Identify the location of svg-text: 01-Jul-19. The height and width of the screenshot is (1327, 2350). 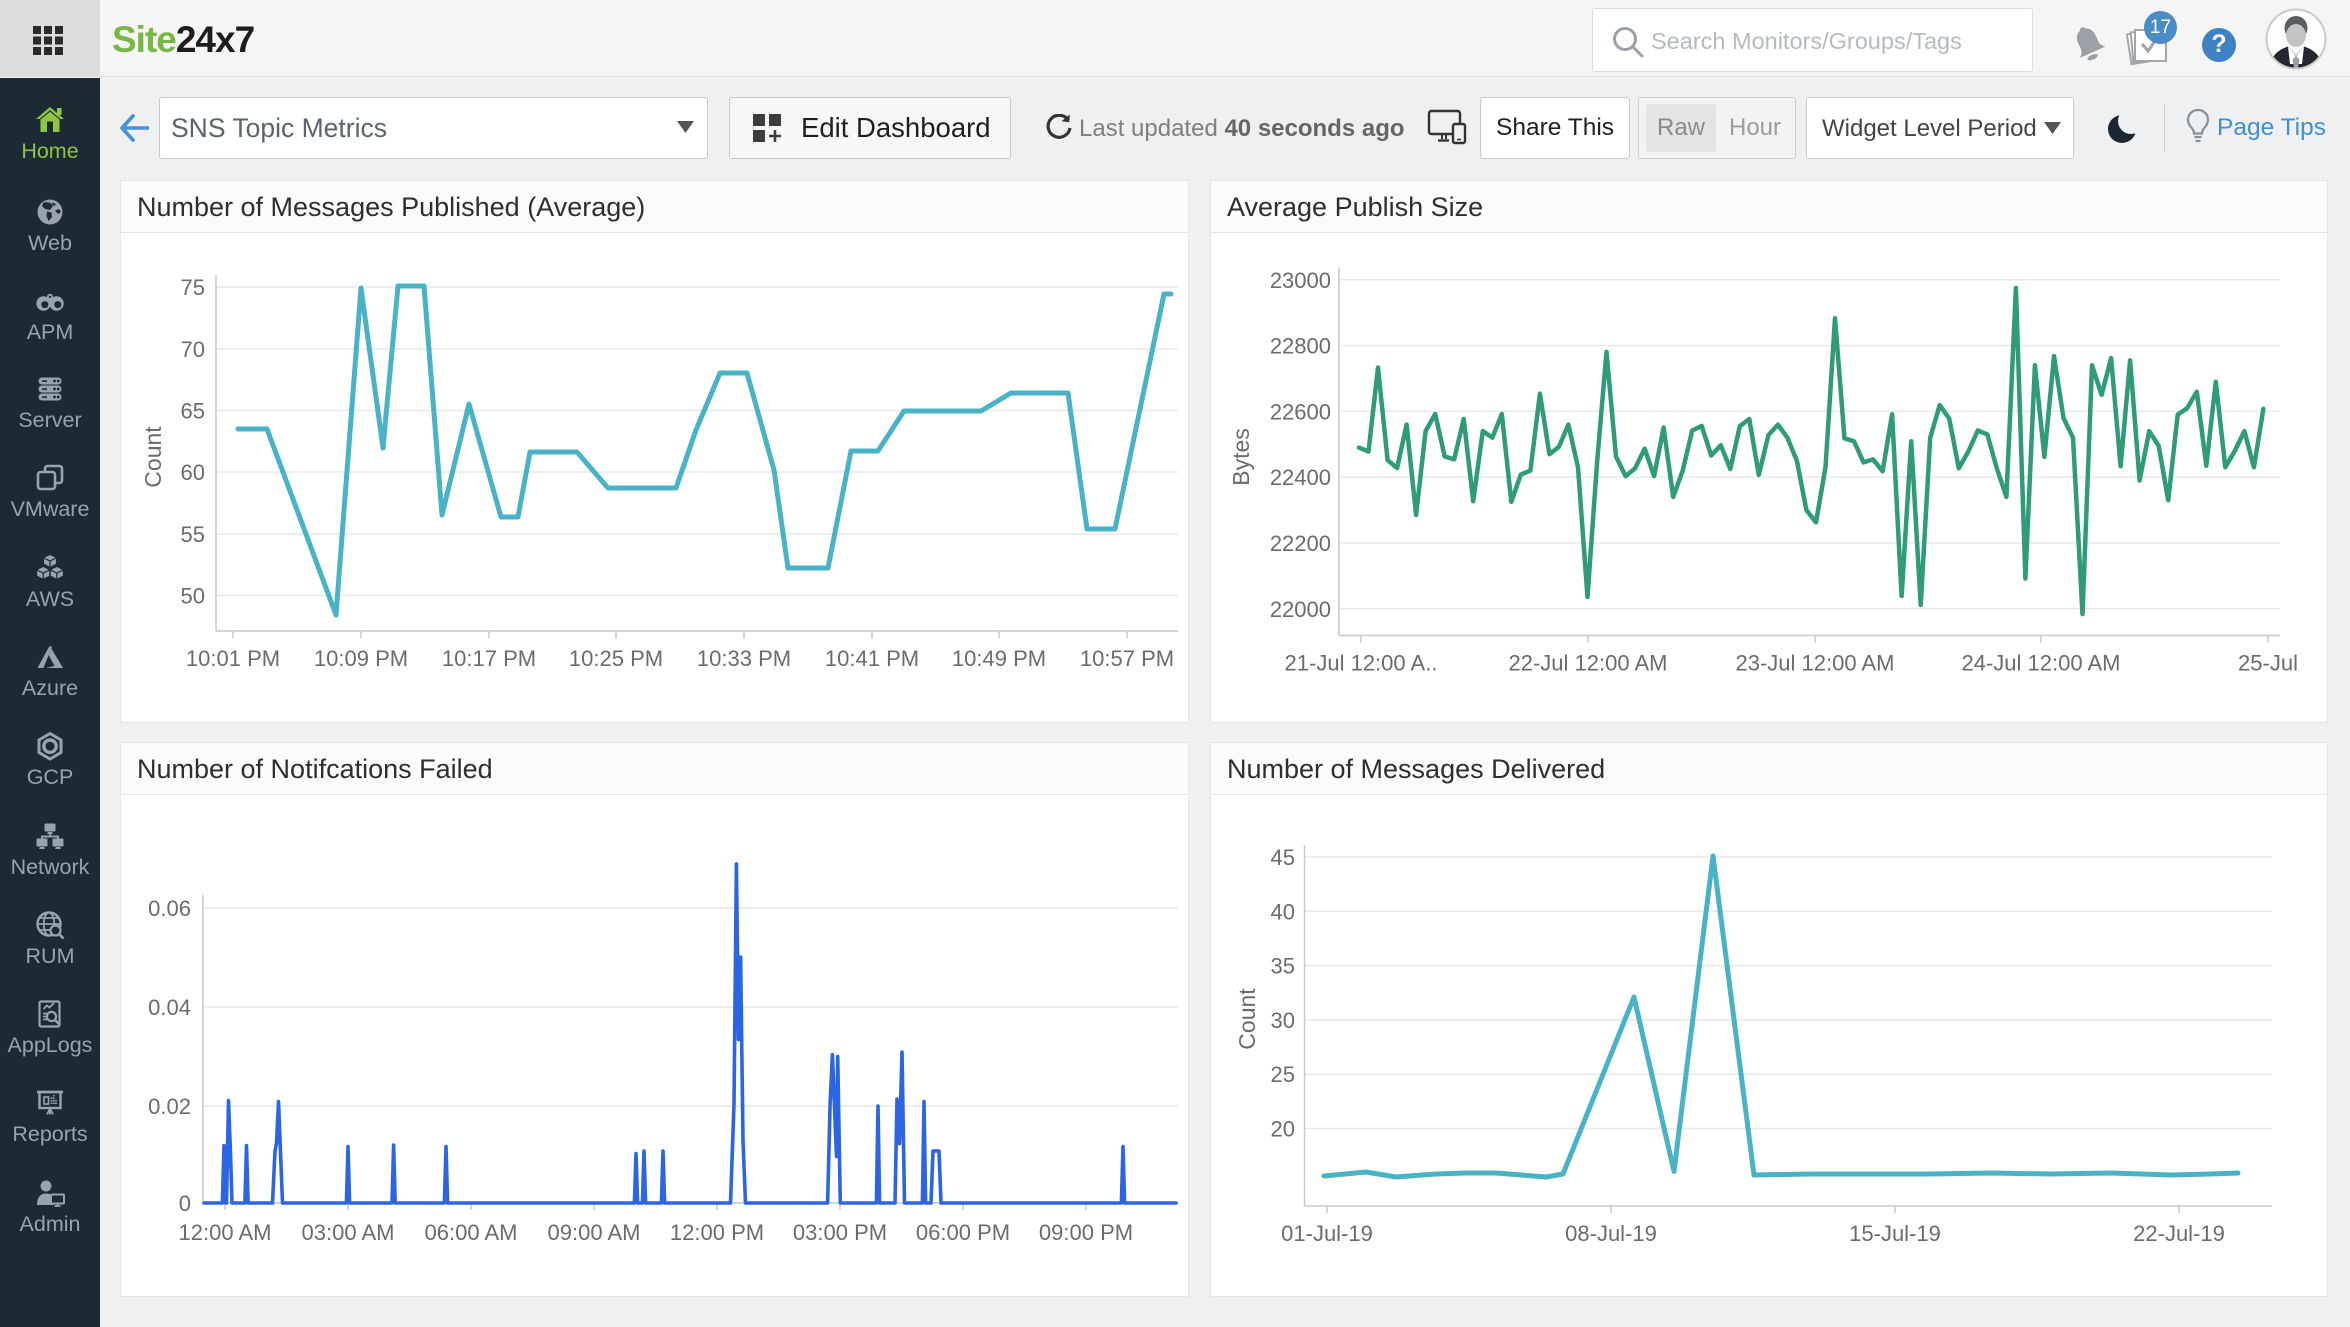
(1327, 1233).